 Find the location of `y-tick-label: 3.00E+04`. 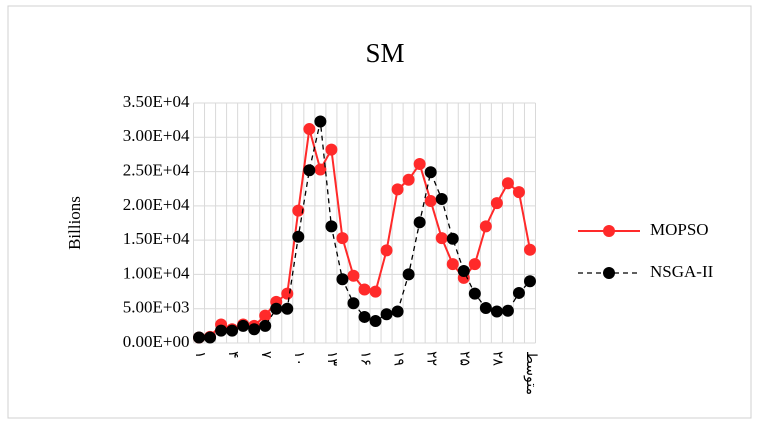

y-tick-label: 3.00E+04 is located at coordinates (156, 135).